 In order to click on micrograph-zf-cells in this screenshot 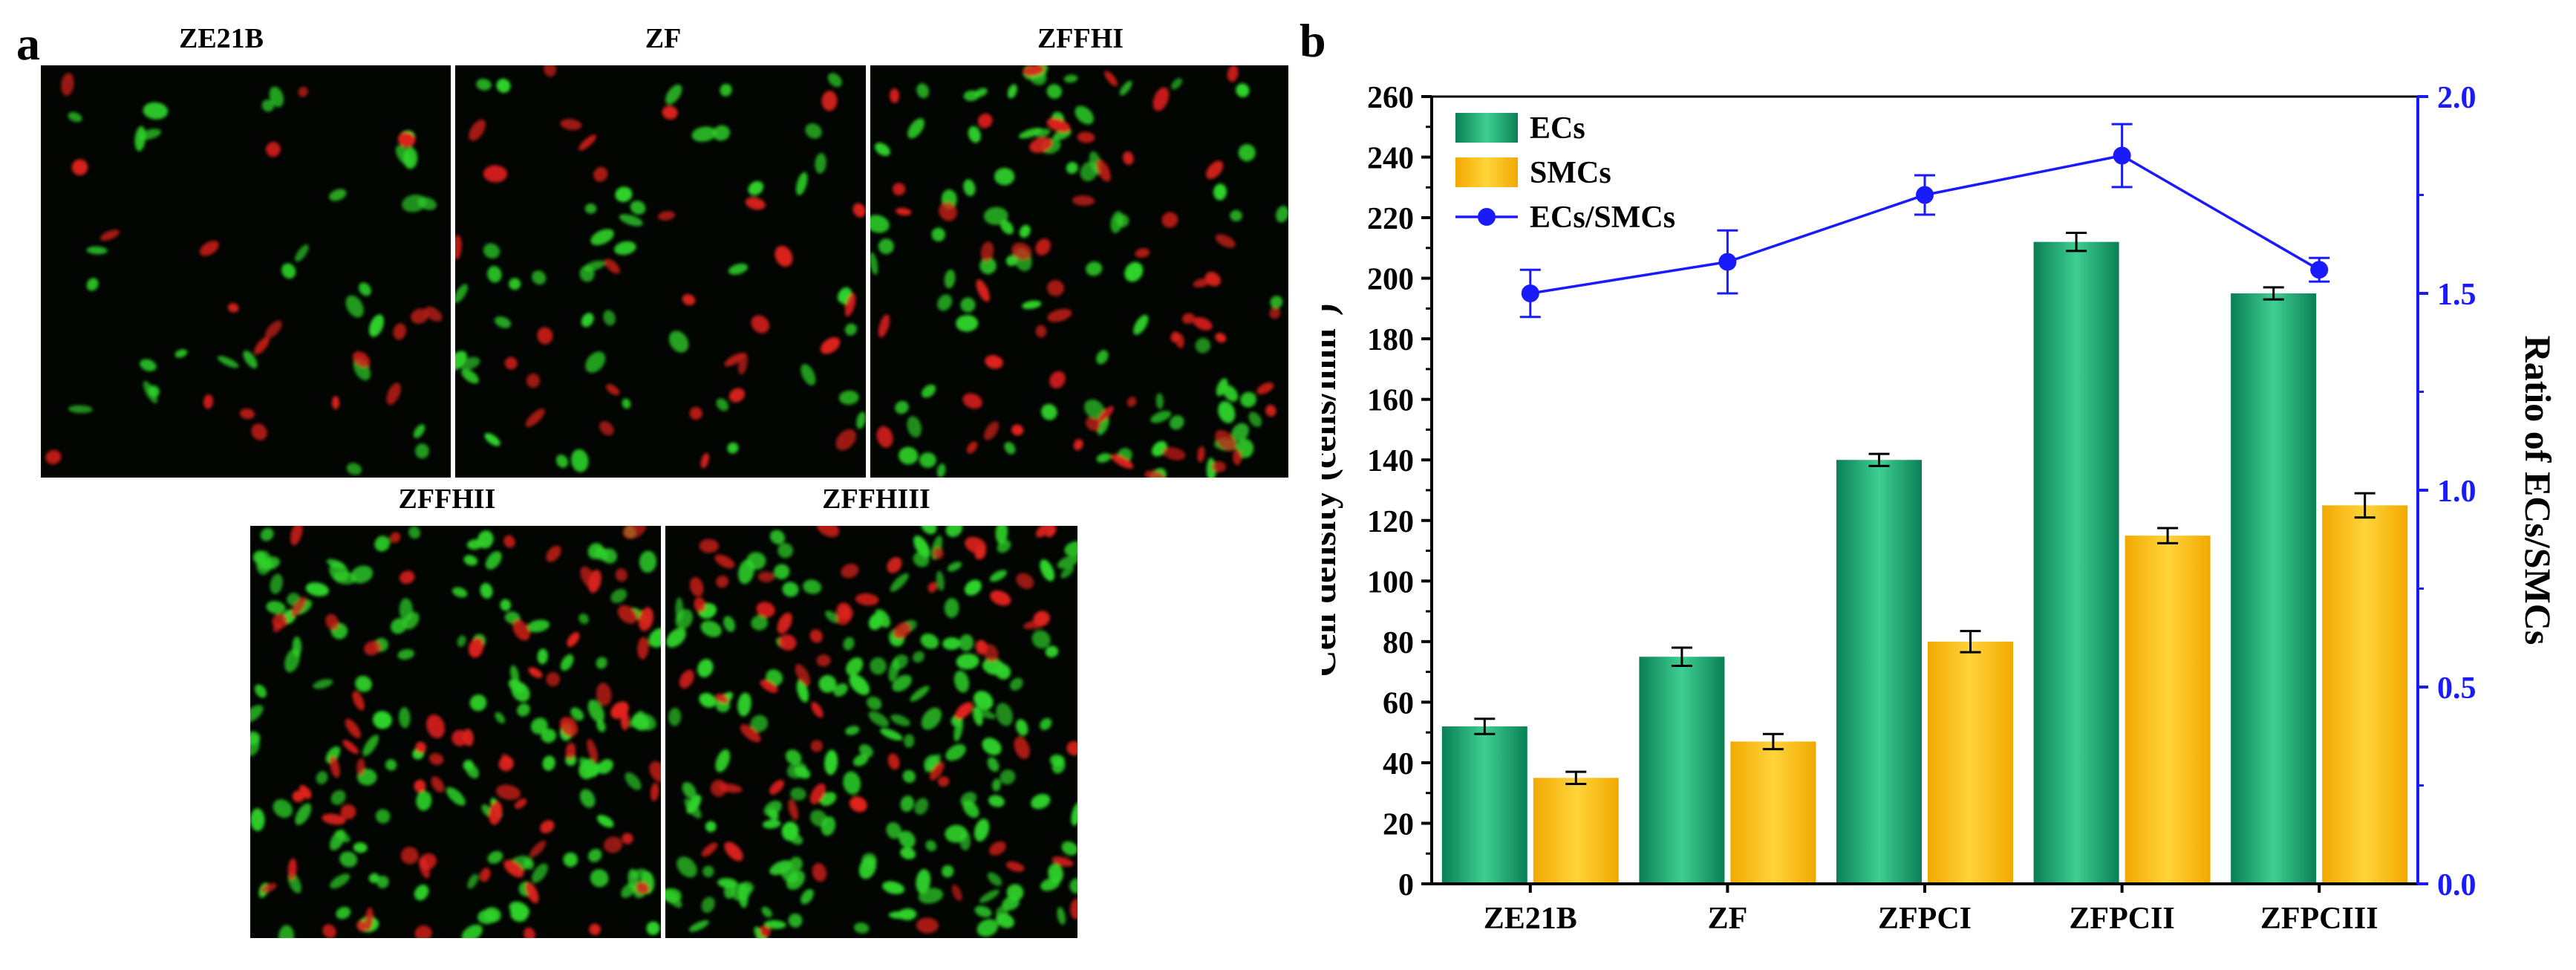, I will do `click(660, 269)`.